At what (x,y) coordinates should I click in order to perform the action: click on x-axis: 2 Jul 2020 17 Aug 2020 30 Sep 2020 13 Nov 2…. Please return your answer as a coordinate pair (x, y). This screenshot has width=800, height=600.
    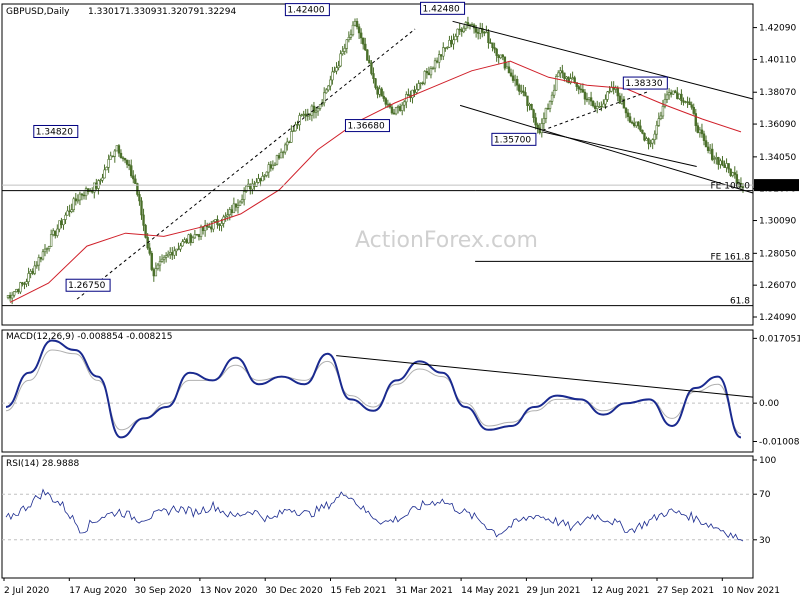
    Looking at the image, I should click on (391, 587).